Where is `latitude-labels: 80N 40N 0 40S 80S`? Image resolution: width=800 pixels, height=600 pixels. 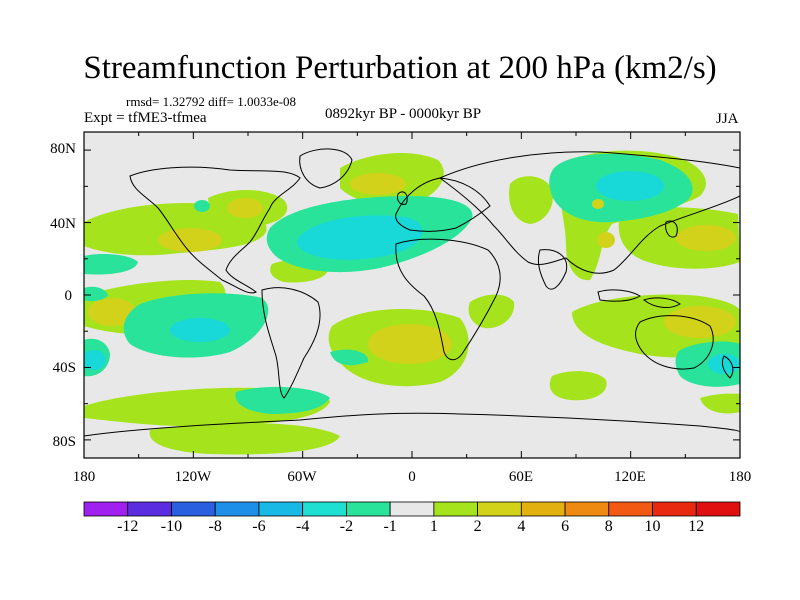
latitude-labels: 80N 40N 0 40S 80S is located at coordinates (63, 295).